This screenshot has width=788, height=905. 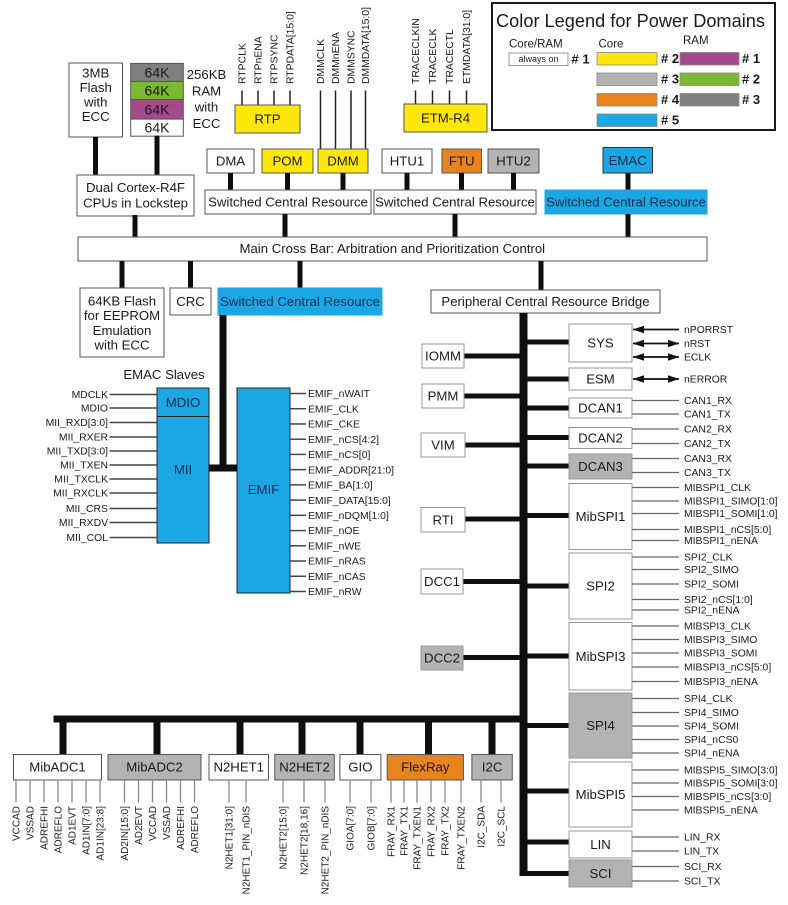 What do you see at coordinates (502, 826) in the screenshot?
I see `svg-text: I2C_SCL` at bounding box center [502, 826].